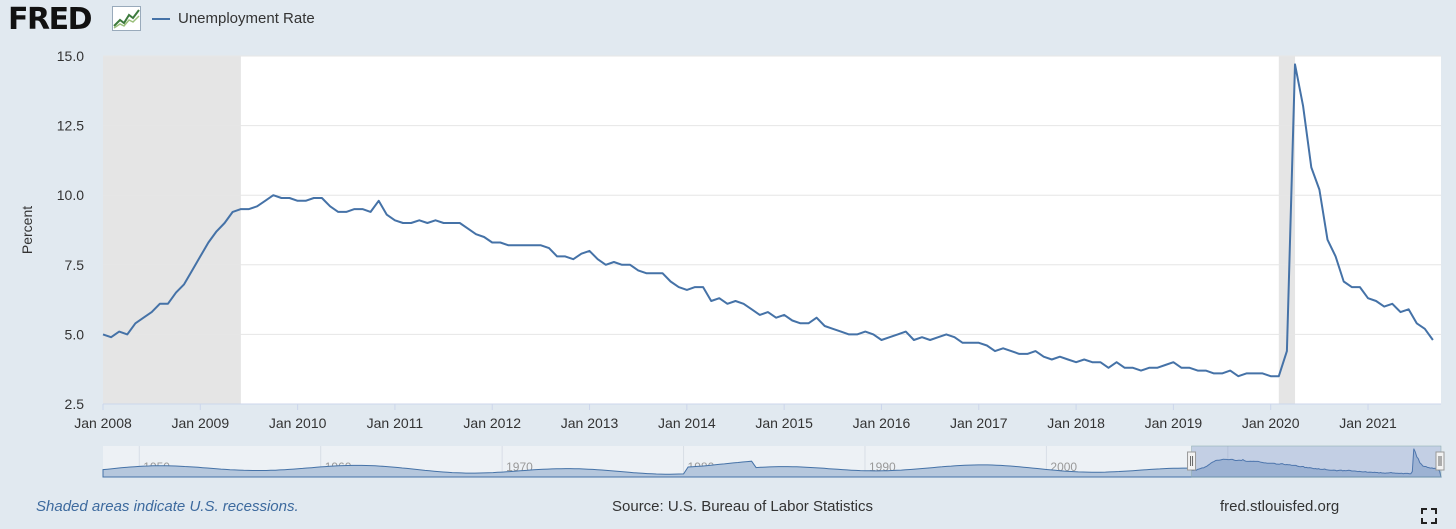 The width and height of the screenshot is (1456, 529). What do you see at coordinates (70, 56) in the screenshot?
I see `y-tick-label: 15.0` at bounding box center [70, 56].